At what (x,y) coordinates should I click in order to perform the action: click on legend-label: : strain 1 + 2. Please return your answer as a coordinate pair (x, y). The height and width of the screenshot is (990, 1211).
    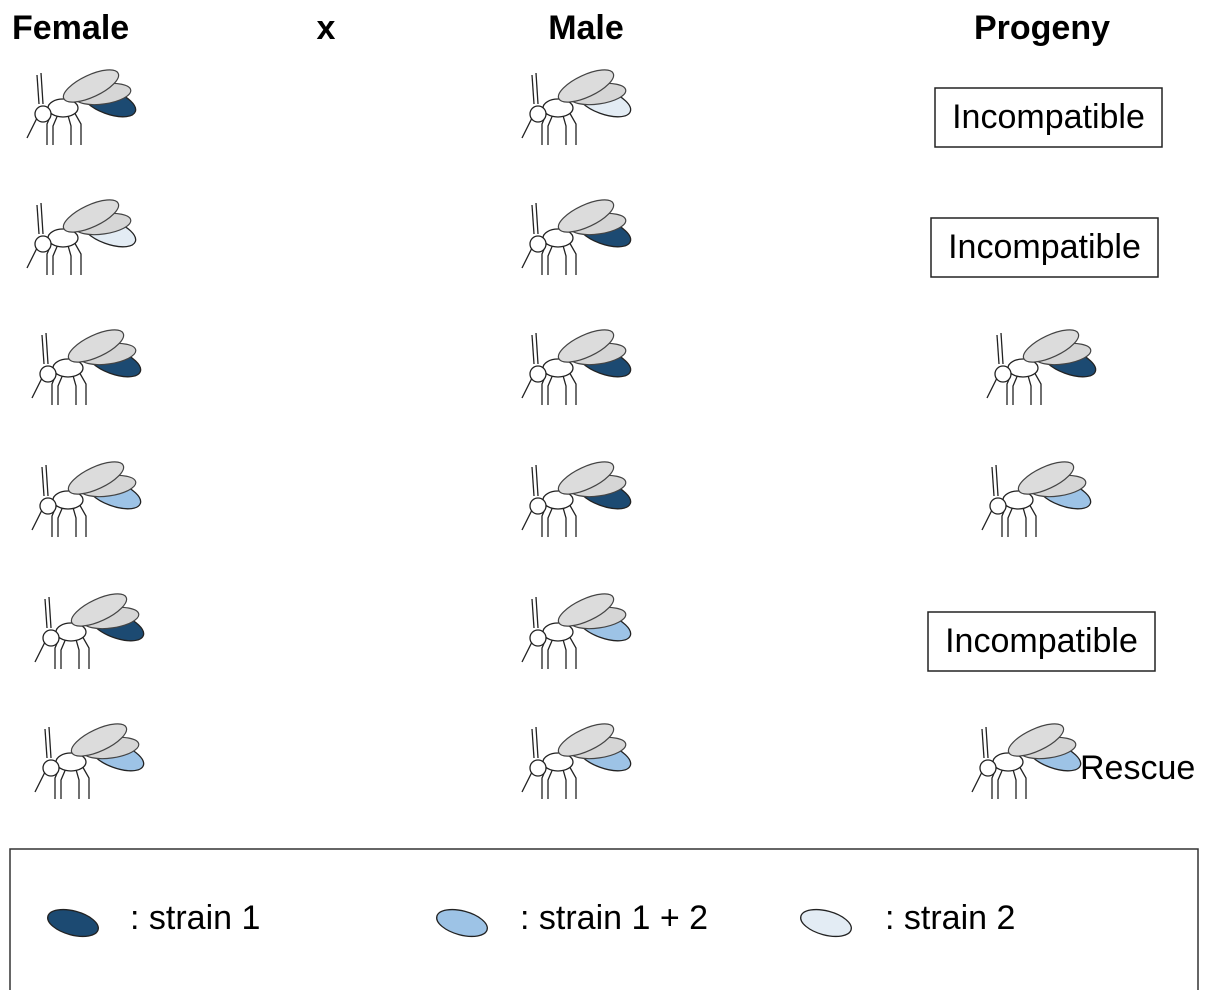
    Looking at the image, I should click on (614, 918).